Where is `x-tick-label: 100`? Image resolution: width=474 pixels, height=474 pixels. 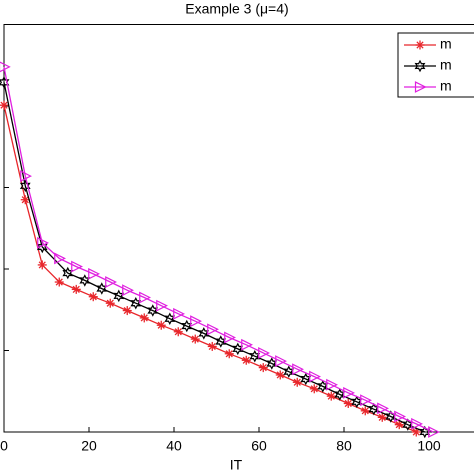
x-tick-label: 100 is located at coordinates (429, 446).